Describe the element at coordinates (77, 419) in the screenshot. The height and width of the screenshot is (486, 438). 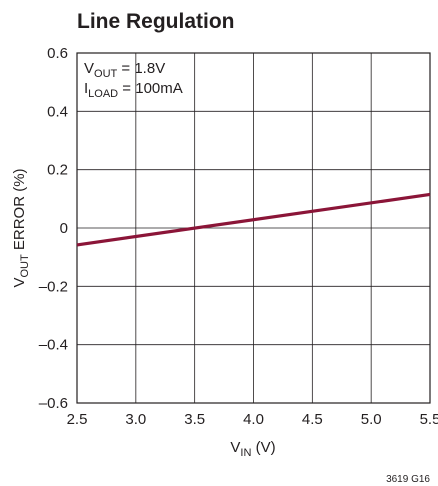
I see `x-tick-label: 2.5` at that location.